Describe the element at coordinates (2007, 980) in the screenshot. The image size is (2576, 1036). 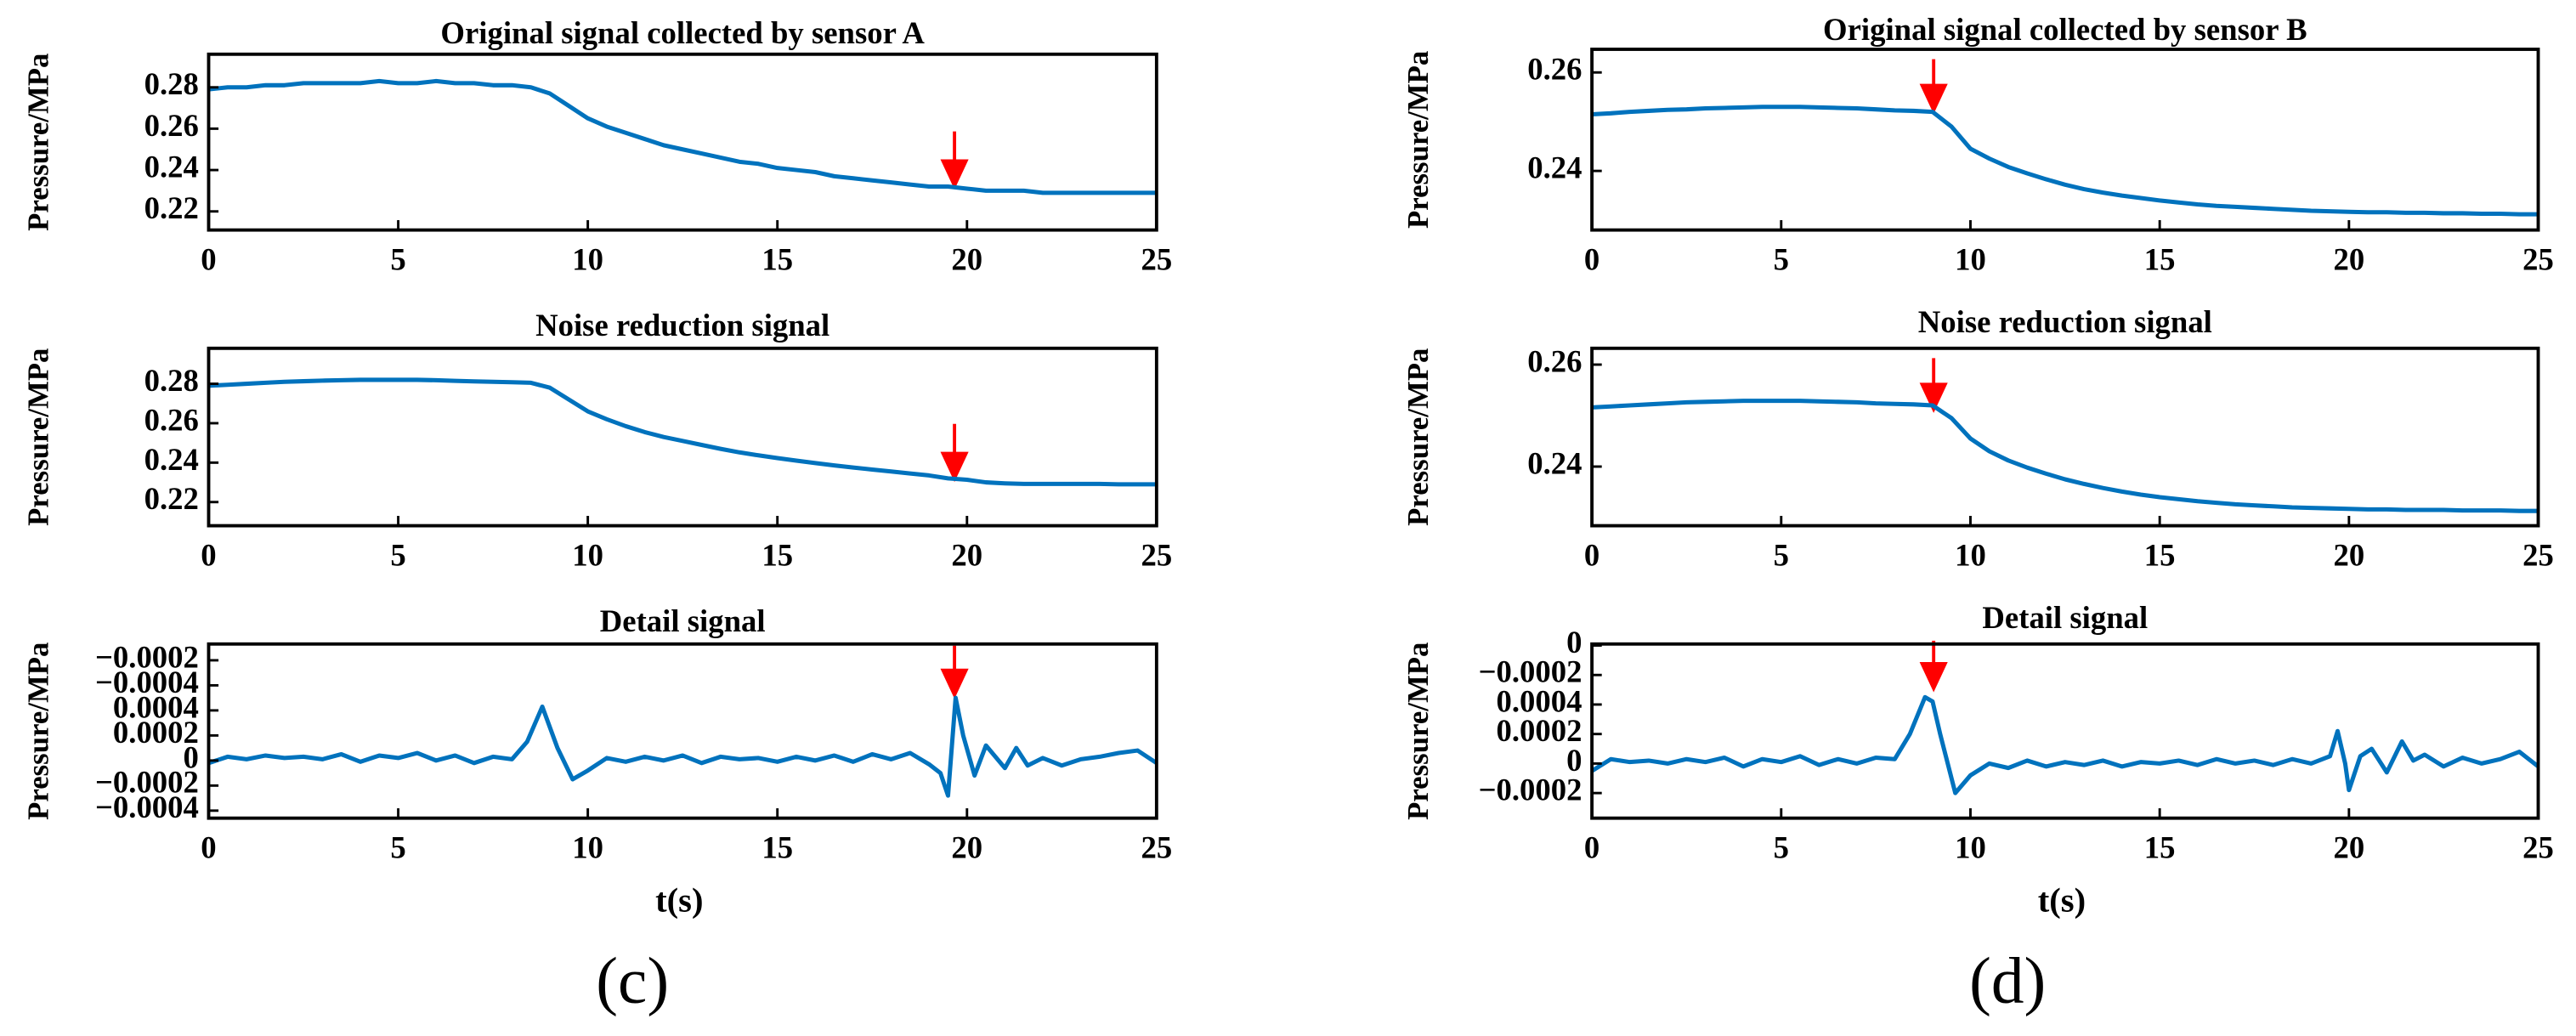
I see `panel-label: (d)` at that location.